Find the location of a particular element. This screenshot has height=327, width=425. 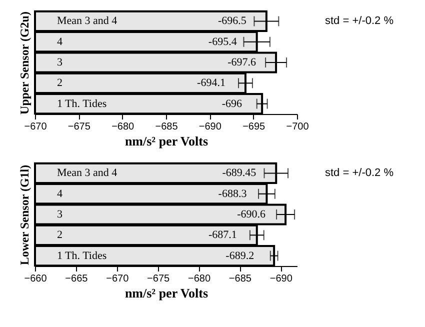

x-tick-label: −695 is located at coordinates (254, 127).